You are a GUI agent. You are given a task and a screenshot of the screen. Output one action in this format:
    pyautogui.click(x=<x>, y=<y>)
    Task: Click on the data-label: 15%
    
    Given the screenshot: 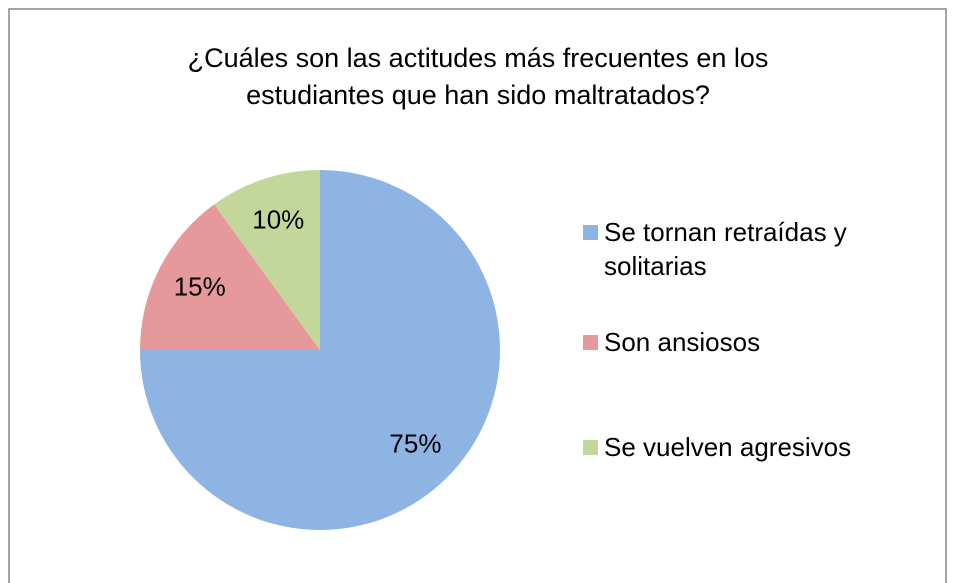 What is the action you would take?
    pyautogui.click(x=200, y=287)
    